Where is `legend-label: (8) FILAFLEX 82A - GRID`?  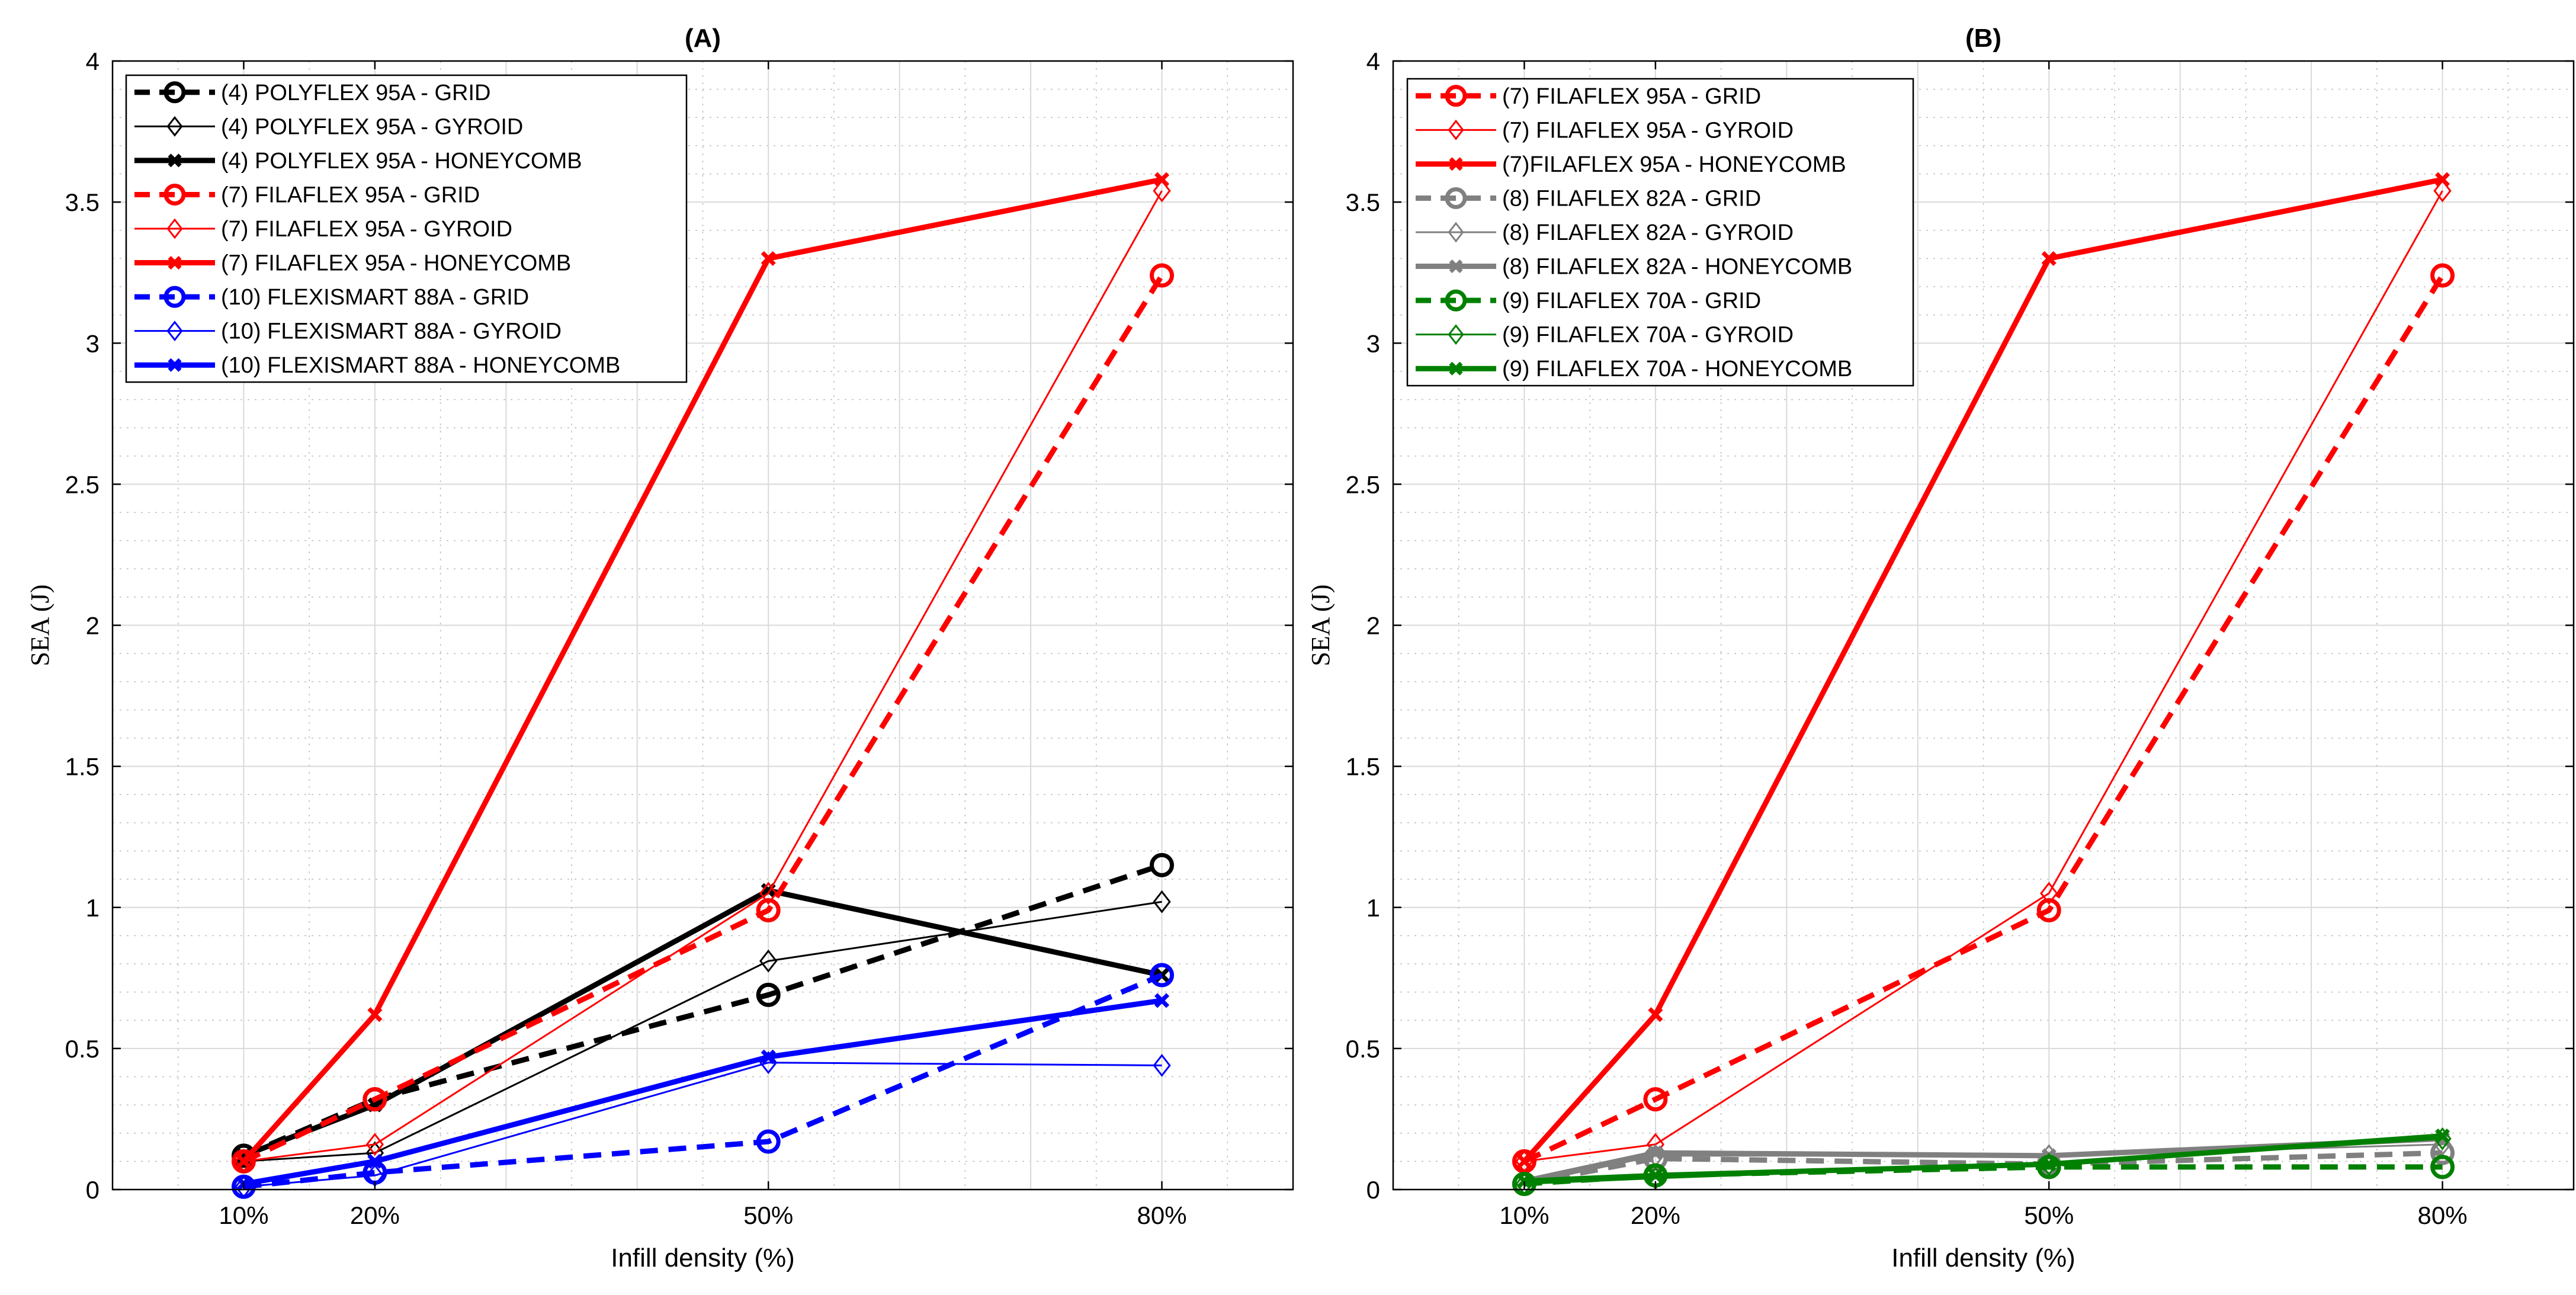 legend-label: (8) FILAFLEX 82A - GRID is located at coordinates (1631, 198).